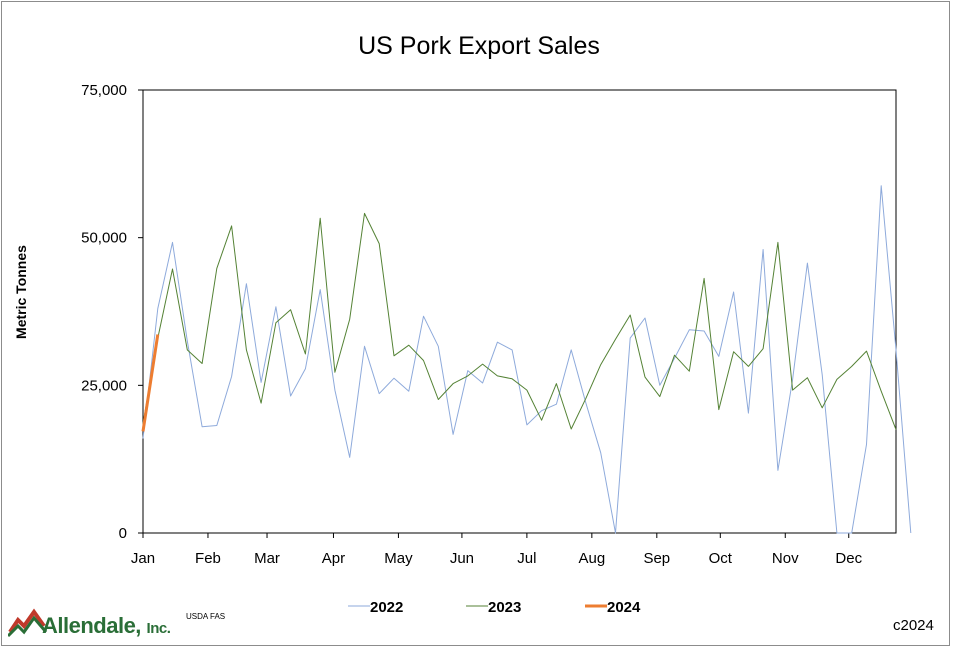 This screenshot has width=953, height=649. What do you see at coordinates (479, 46) in the screenshot?
I see `chart-title: US Pork Export Sales` at bounding box center [479, 46].